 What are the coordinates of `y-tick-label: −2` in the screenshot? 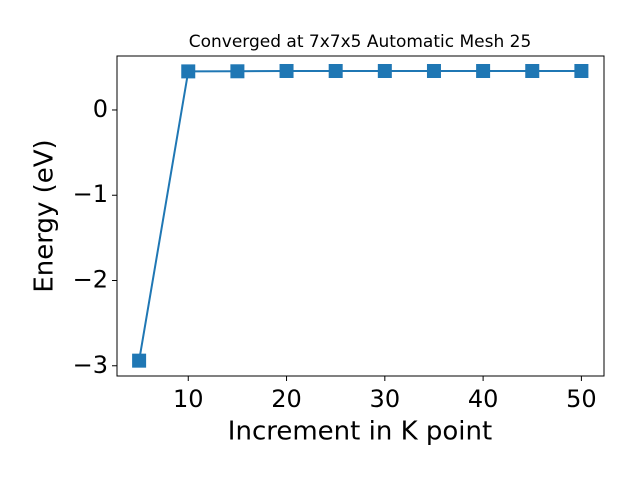 It's located at (90, 280).